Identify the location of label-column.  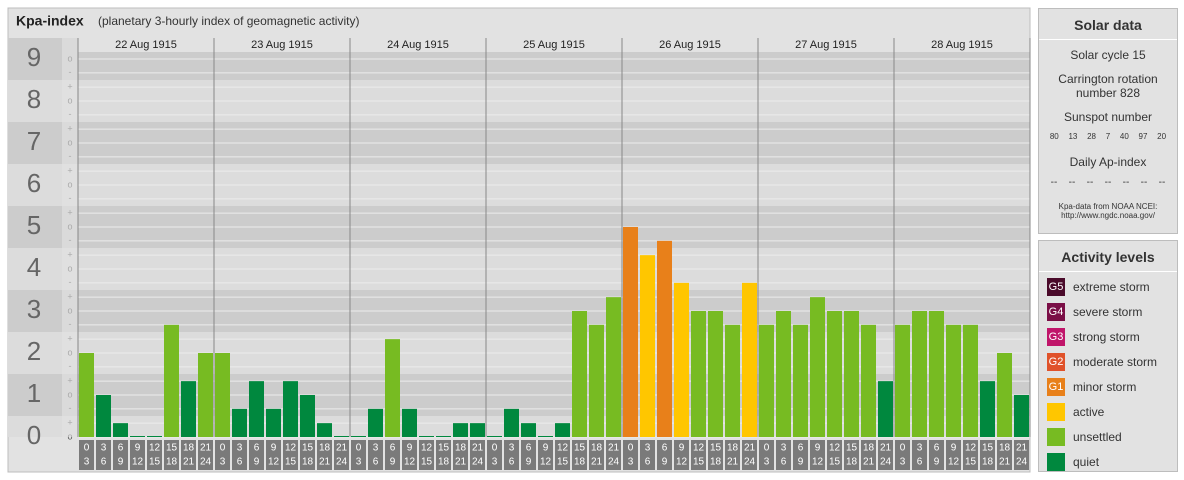
(70, 237).